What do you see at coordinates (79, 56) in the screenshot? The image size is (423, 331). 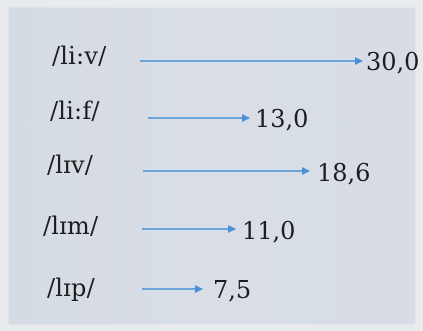 I see `phoneme-label-li-v: /li:v/` at bounding box center [79, 56].